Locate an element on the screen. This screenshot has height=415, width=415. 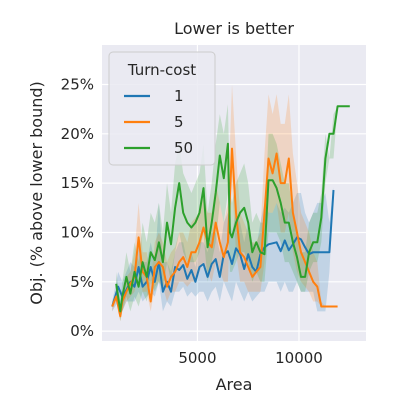
y-tick-label: 10% is located at coordinates (77, 232).